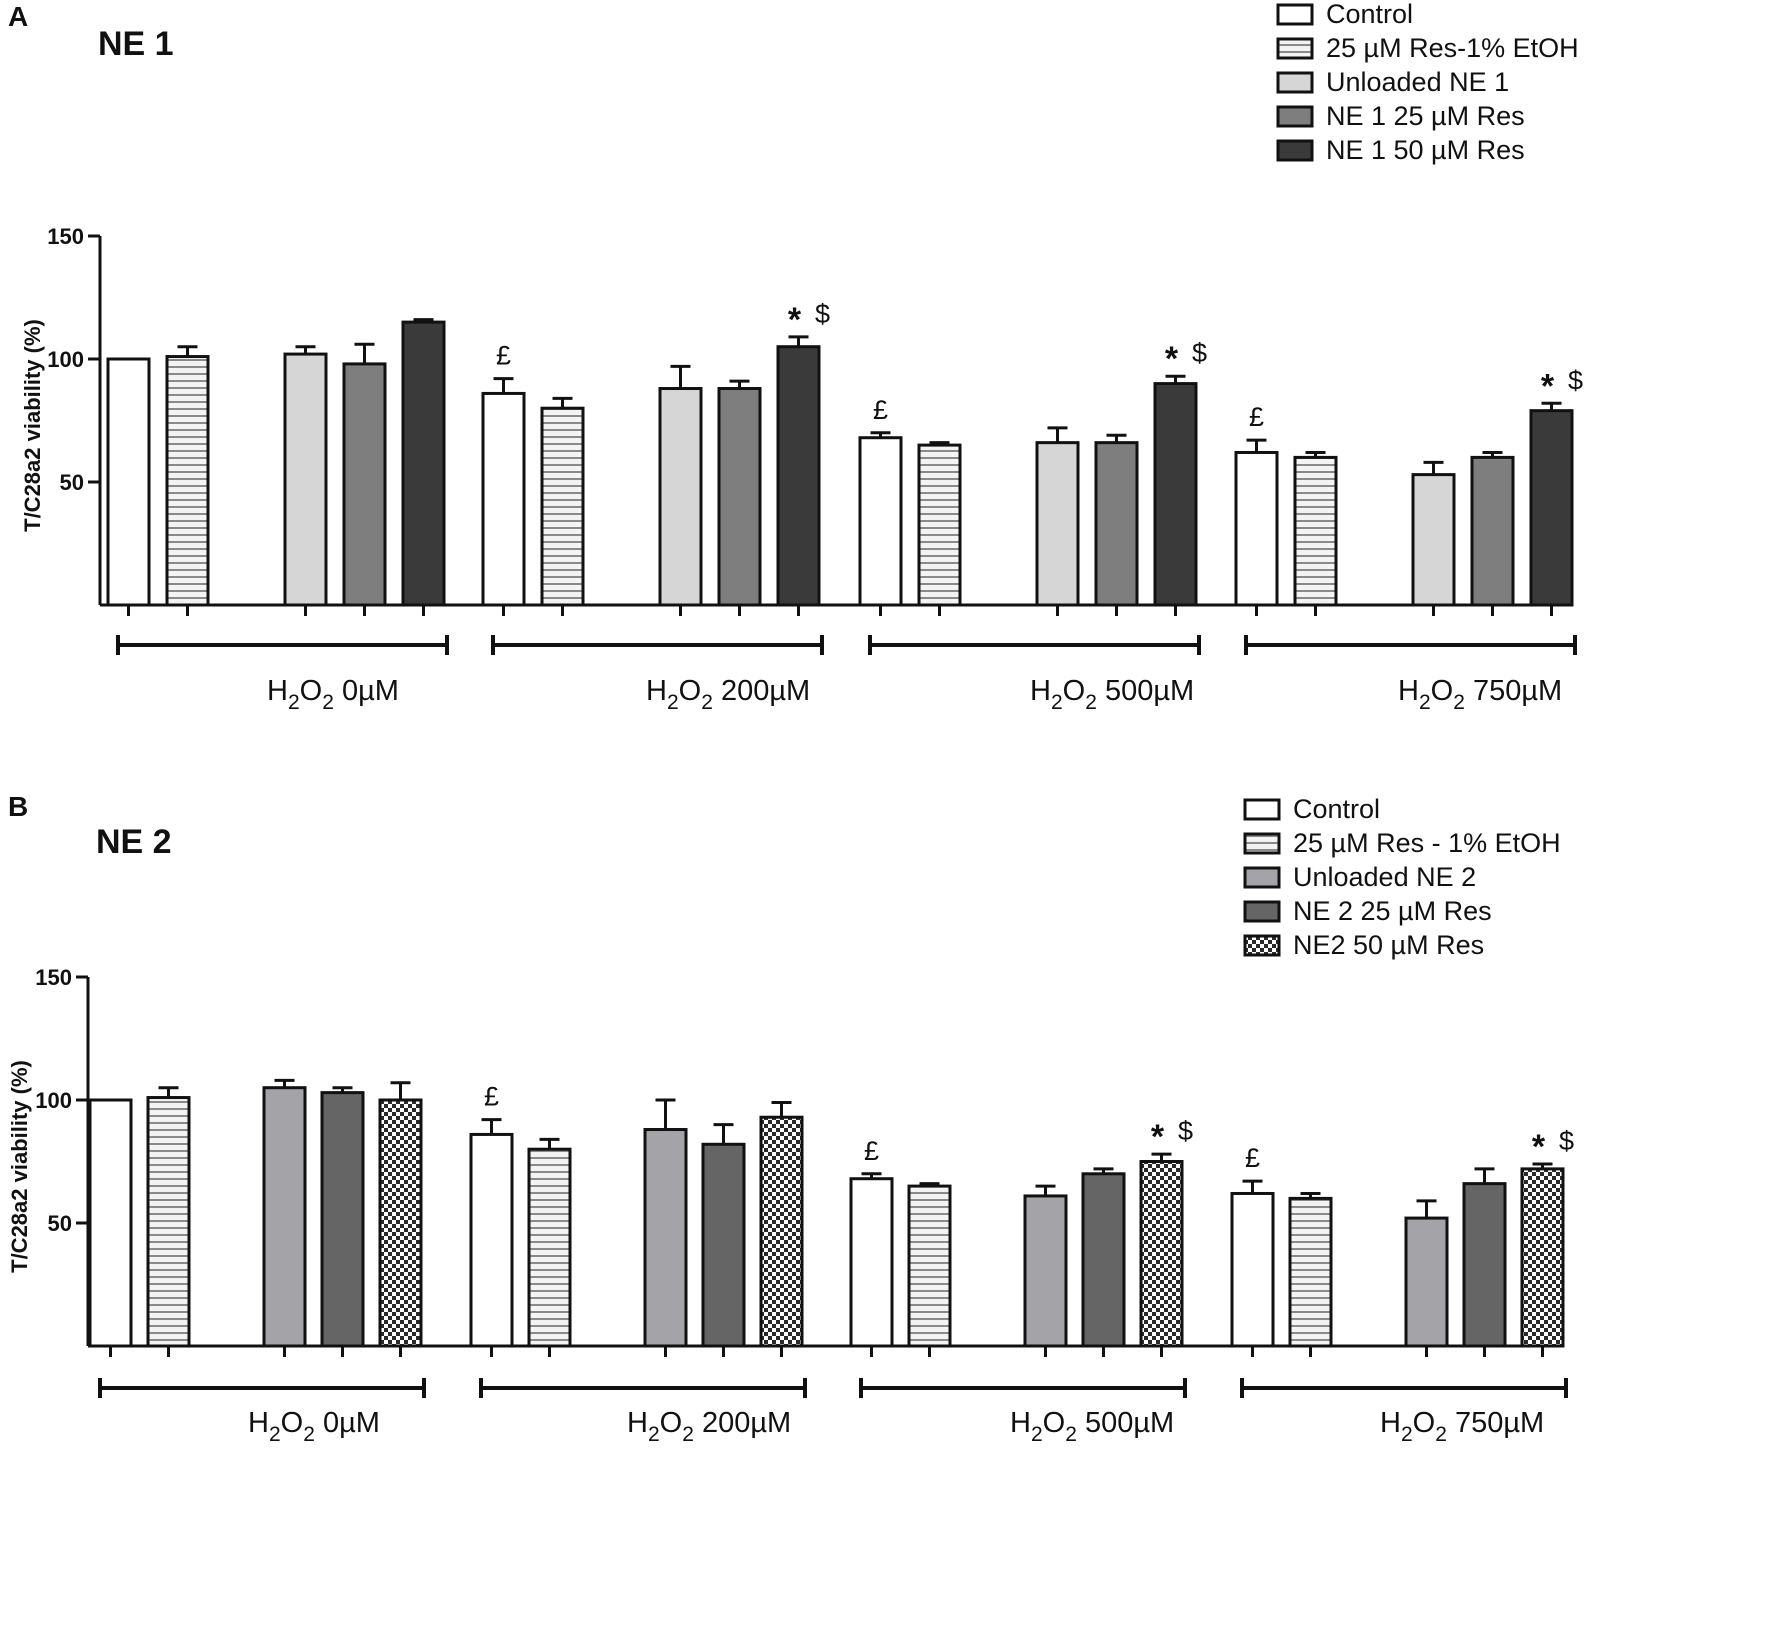 This screenshot has width=1771, height=1641. I want to click on legend-label: Unloaded NE 1, so click(1417, 82).